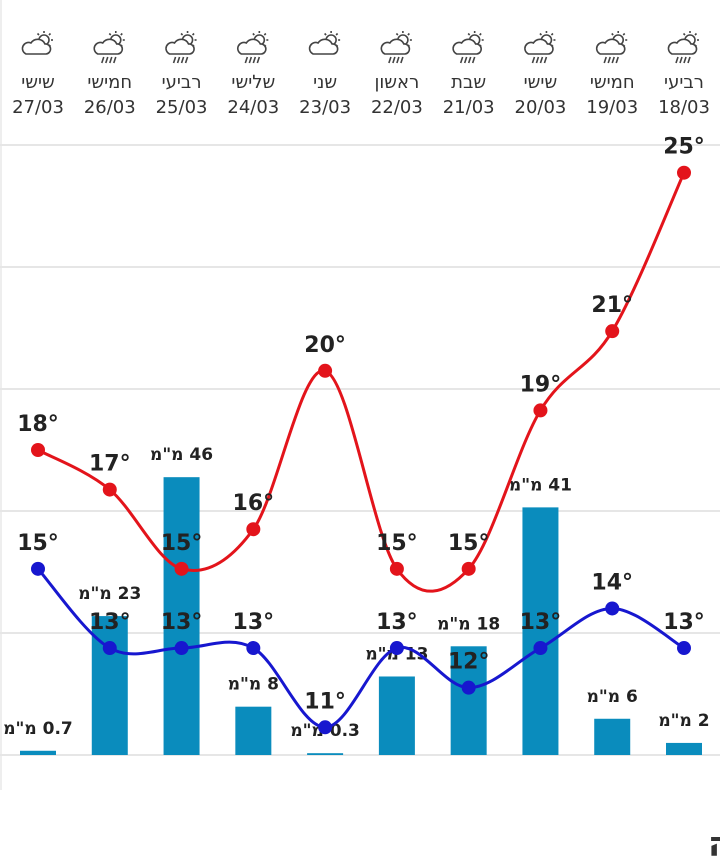  What do you see at coordinates (468, 82) in the screenshot?
I see `day-label: שבת` at bounding box center [468, 82].